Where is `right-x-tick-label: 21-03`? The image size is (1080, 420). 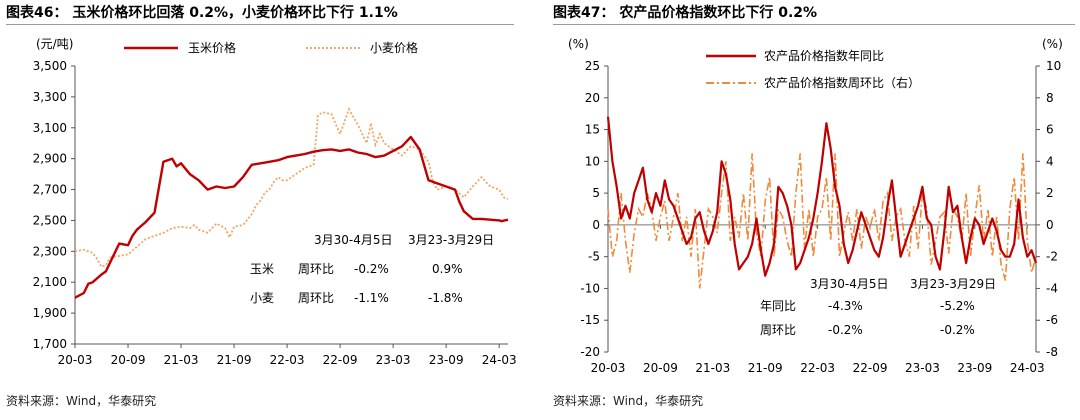 right-x-tick-label: 21-03 is located at coordinates (712, 368).